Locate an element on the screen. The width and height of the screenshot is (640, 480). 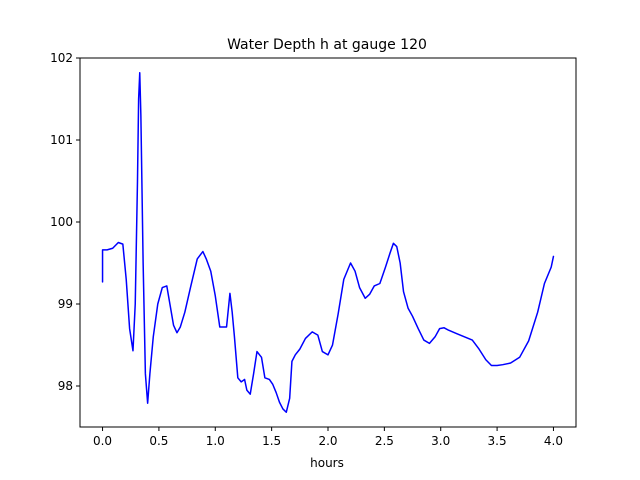
x-tick-label: 1.5 is located at coordinates (271, 441).